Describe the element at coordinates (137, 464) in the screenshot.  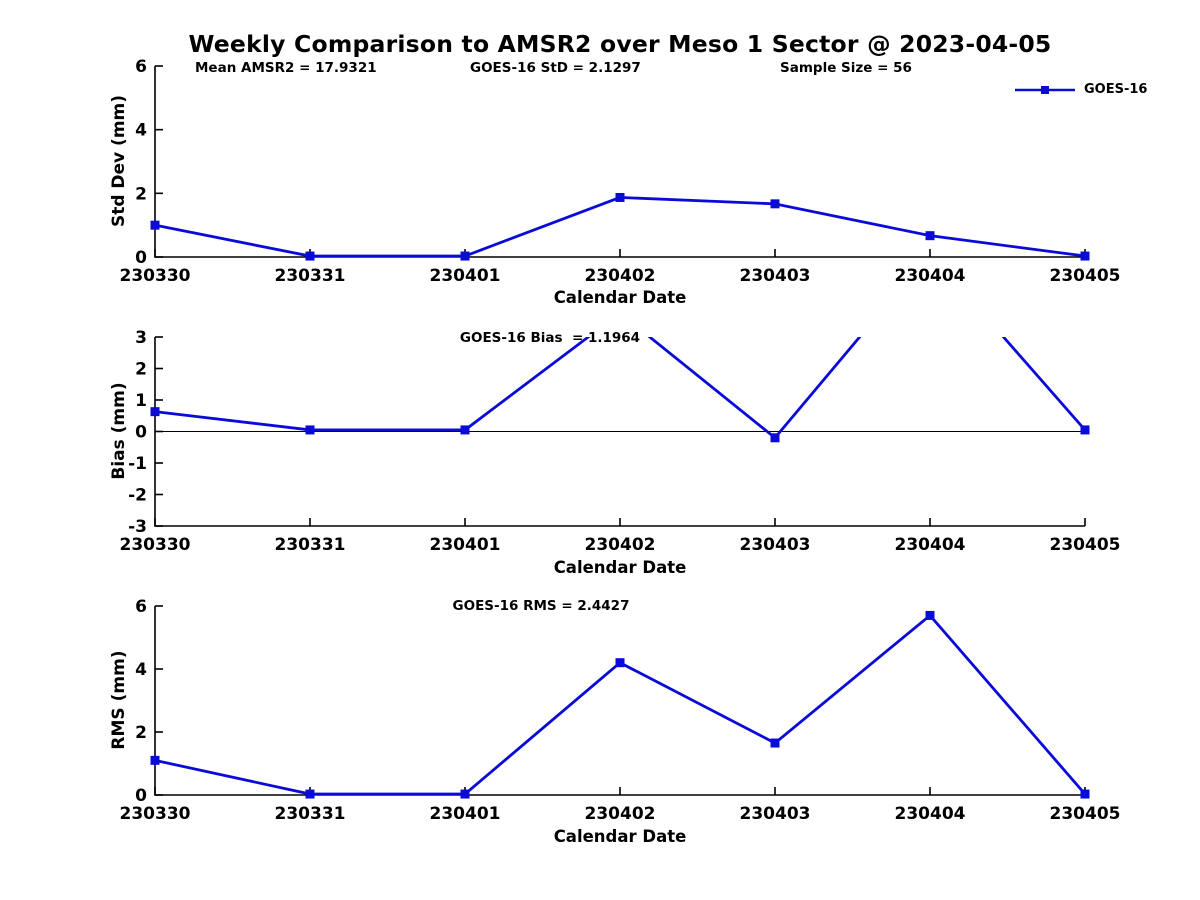
I see `y-tick-label: -1` at that location.